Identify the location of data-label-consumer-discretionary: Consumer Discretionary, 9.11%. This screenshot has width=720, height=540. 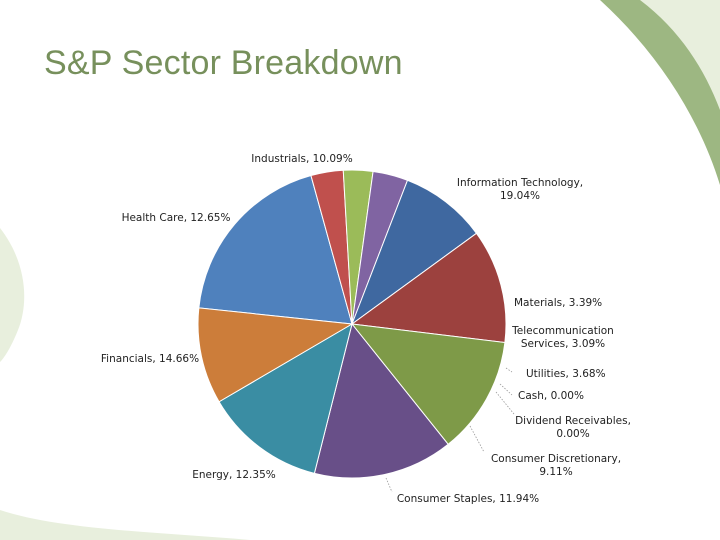
(556, 465).